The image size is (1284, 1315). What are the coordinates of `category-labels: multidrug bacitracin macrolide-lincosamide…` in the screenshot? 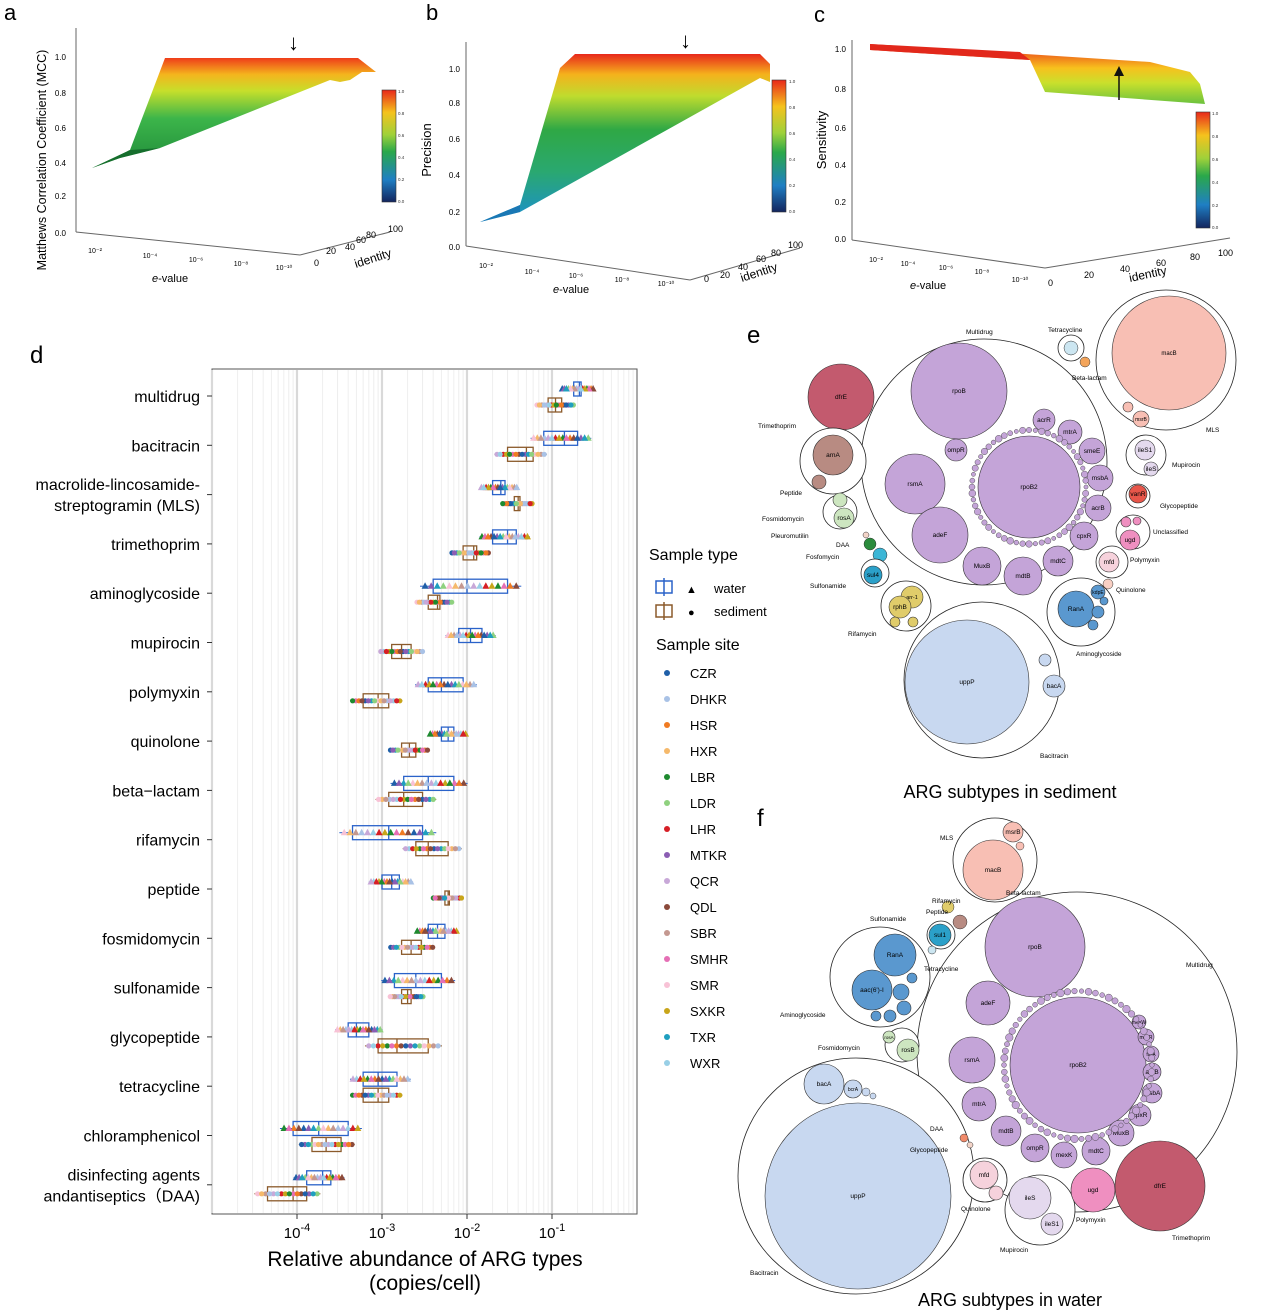 It's located at (124, 797).